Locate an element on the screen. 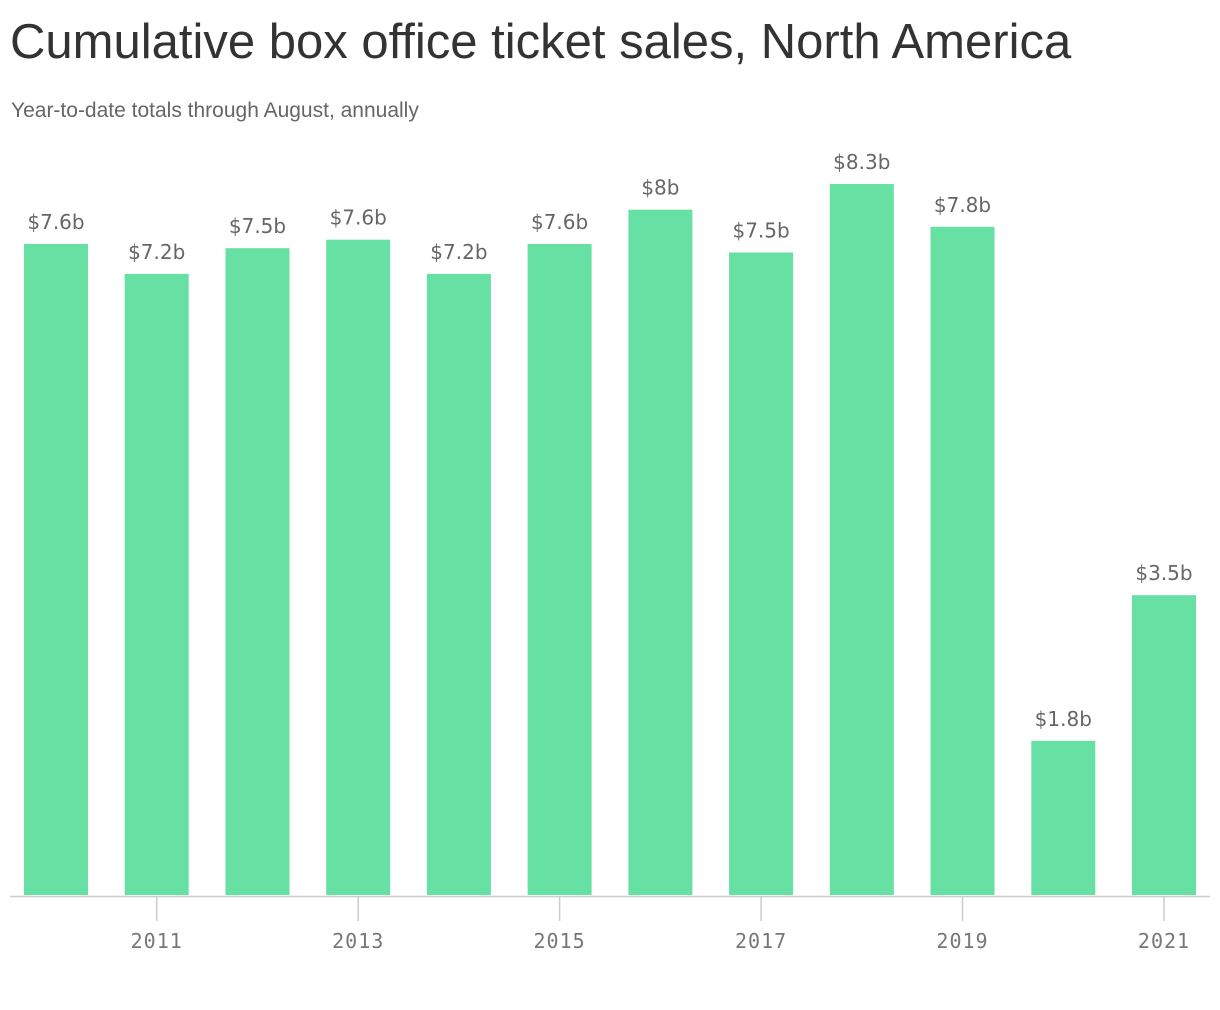 The image size is (1220, 1010). value-label-2013: $7.6b is located at coordinates (358, 218).